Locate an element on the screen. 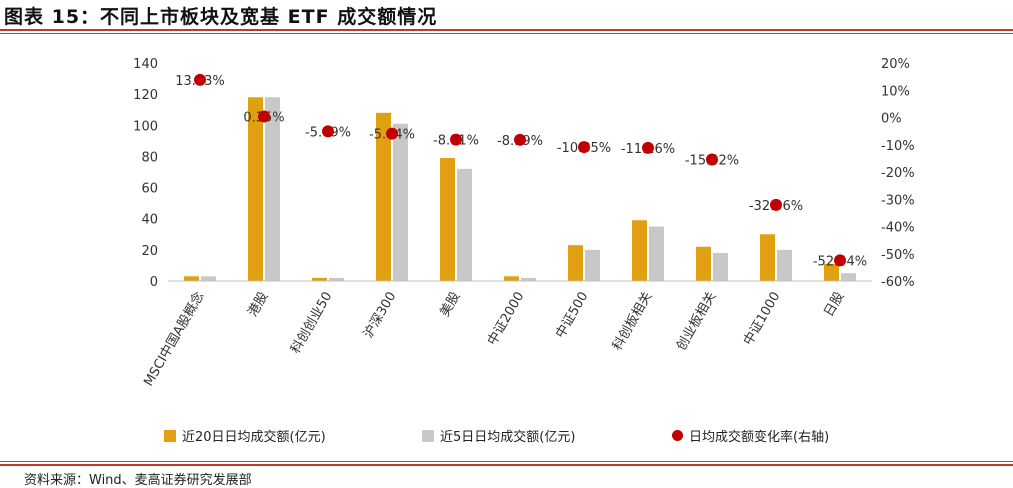  legend-rate: 日均成交额变化率(右轴) is located at coordinates (750, 435).